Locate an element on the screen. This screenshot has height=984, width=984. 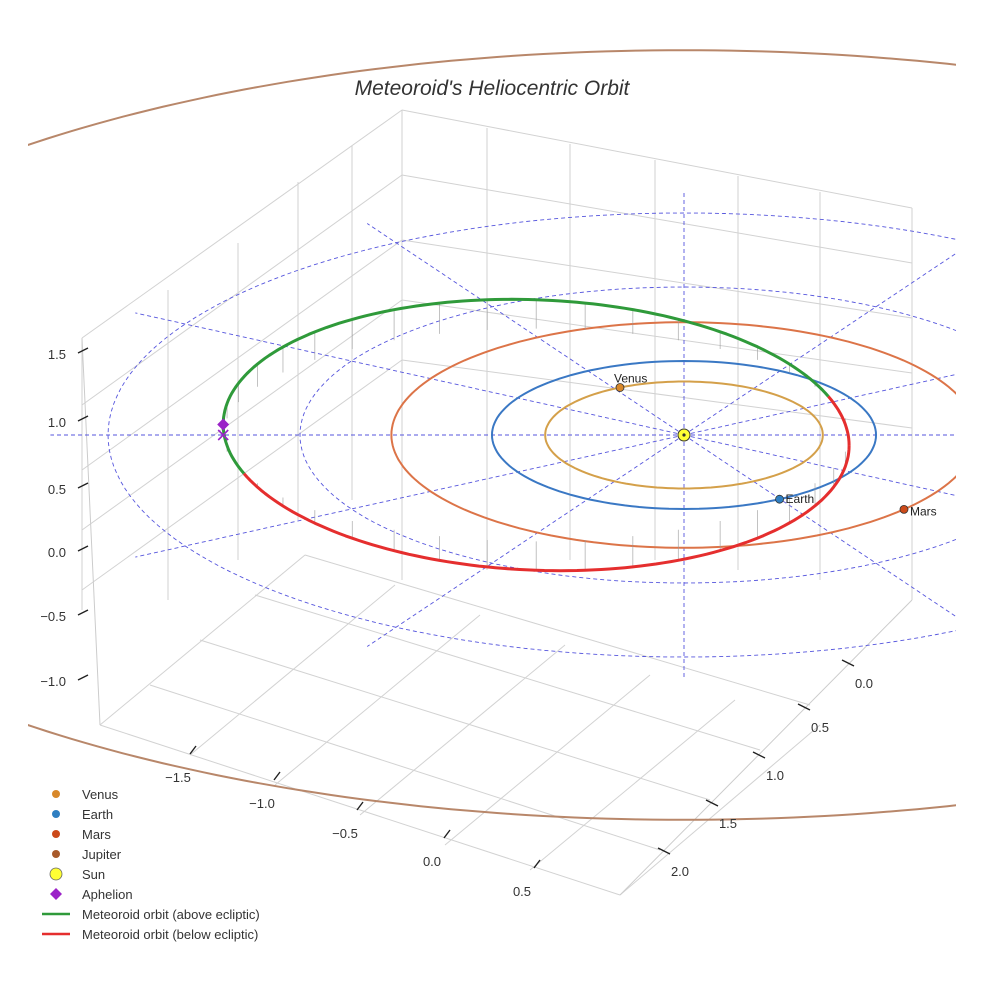
legend-item: Venus is located at coordinates (85, 794).